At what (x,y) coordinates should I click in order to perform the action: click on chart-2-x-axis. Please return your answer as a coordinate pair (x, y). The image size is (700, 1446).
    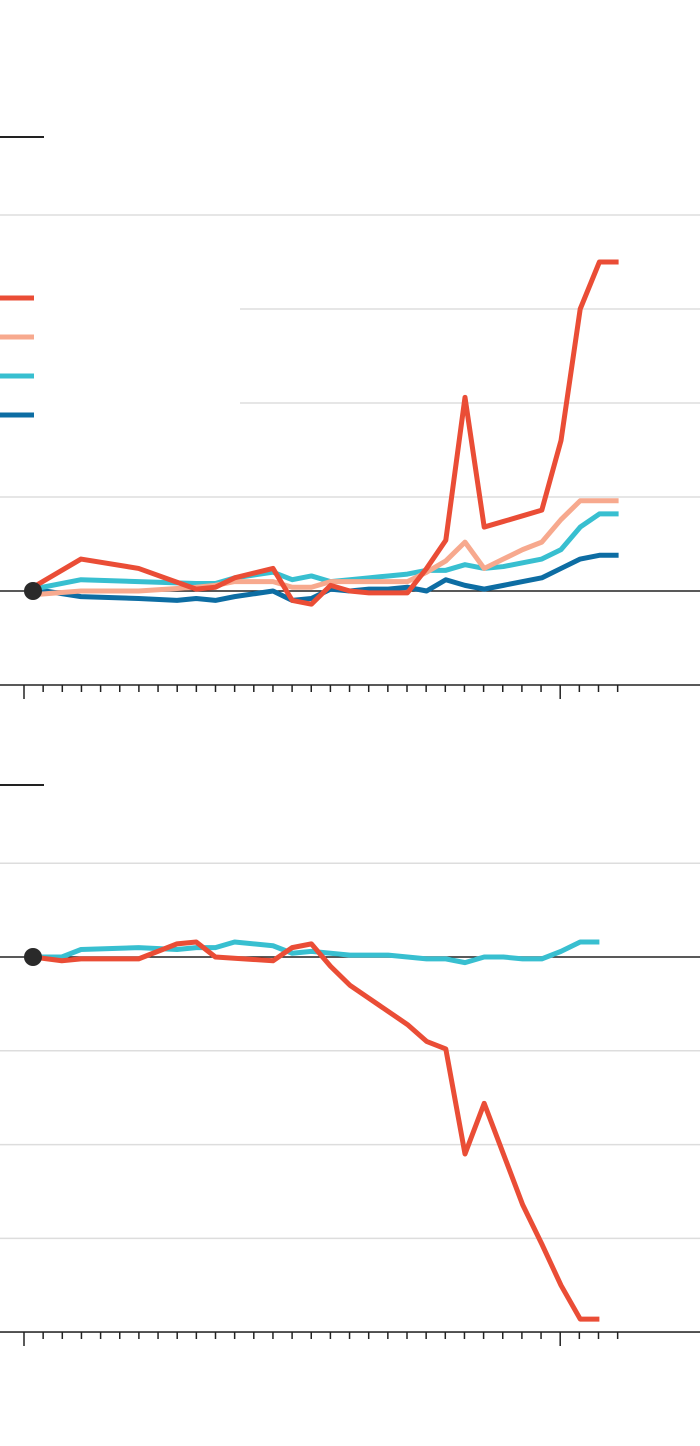
    Looking at the image, I should click on (350, 1338).